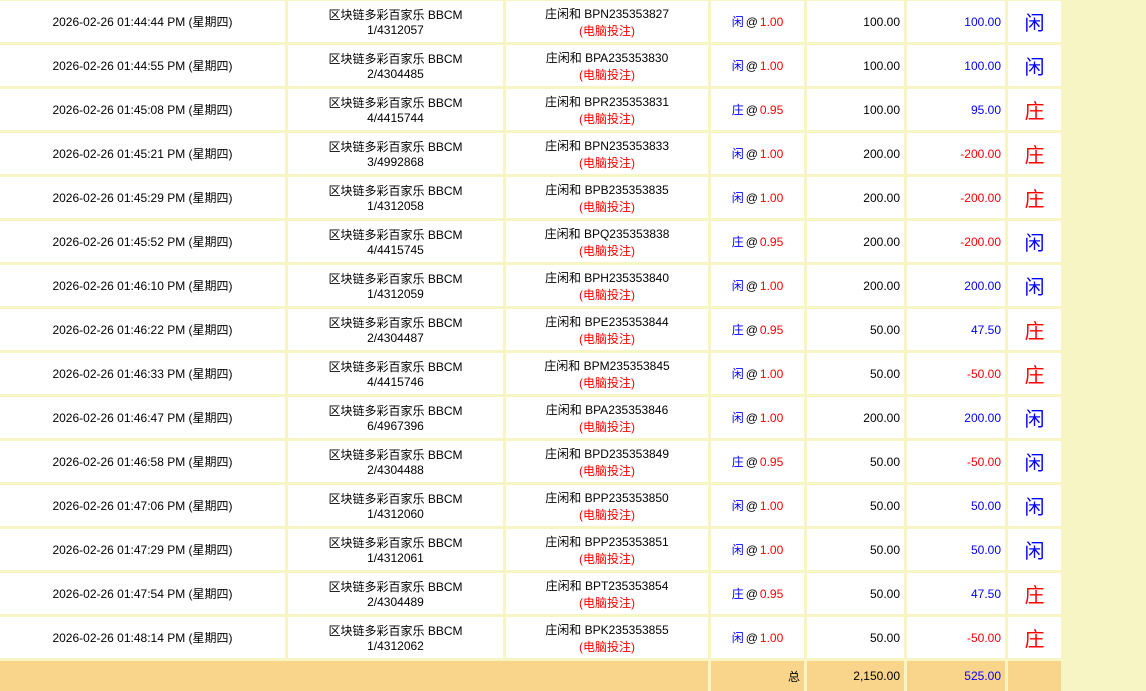  I want to click on round-id: 2/4304488, so click(395, 470).